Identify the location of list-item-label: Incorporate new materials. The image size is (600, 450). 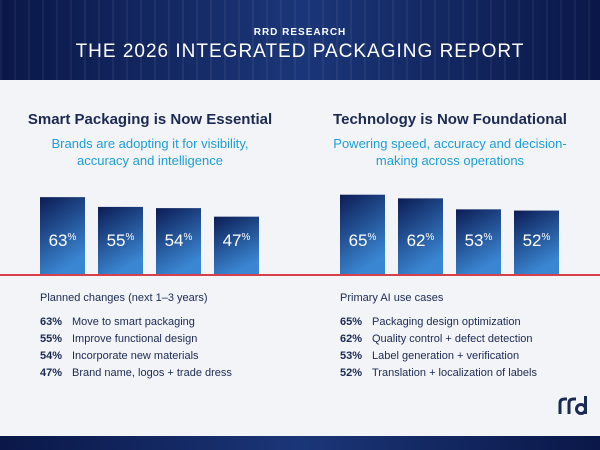
(135, 356).